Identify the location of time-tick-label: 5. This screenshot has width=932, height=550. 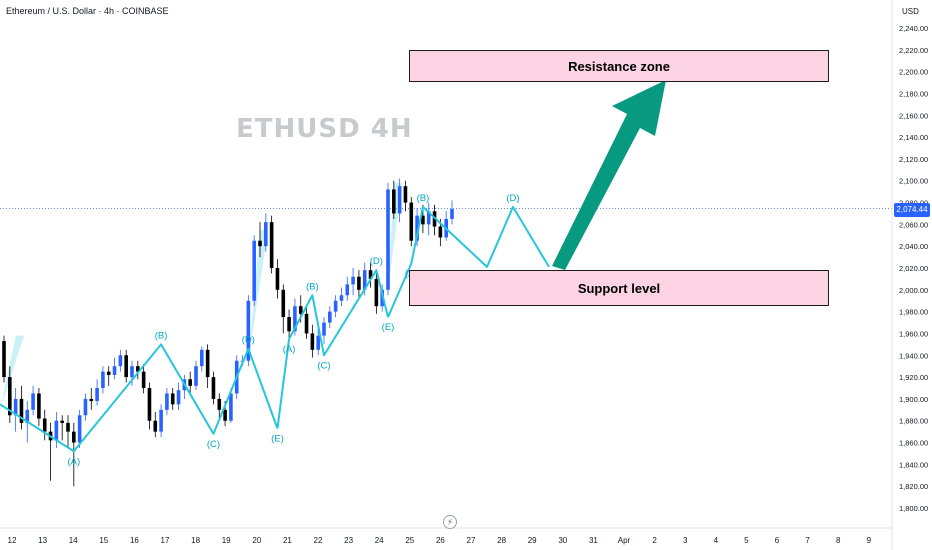
(746, 540).